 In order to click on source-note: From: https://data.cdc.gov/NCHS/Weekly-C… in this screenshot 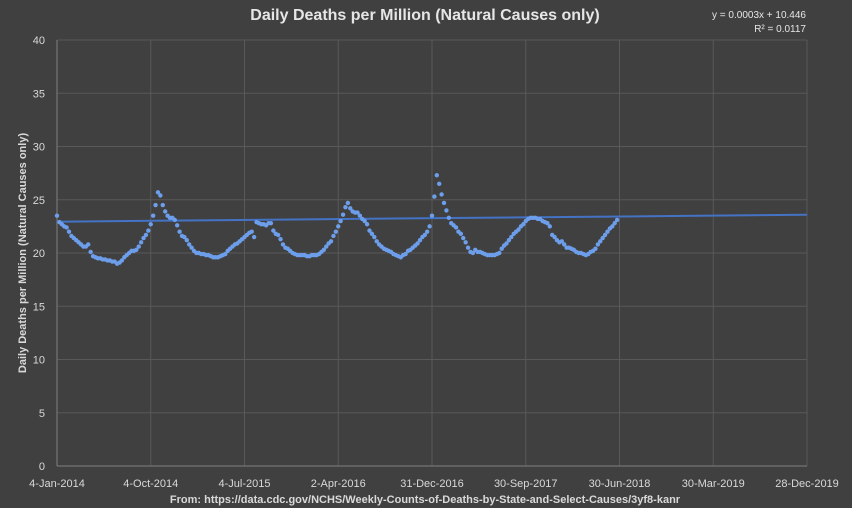, I will do `click(425, 500)`.